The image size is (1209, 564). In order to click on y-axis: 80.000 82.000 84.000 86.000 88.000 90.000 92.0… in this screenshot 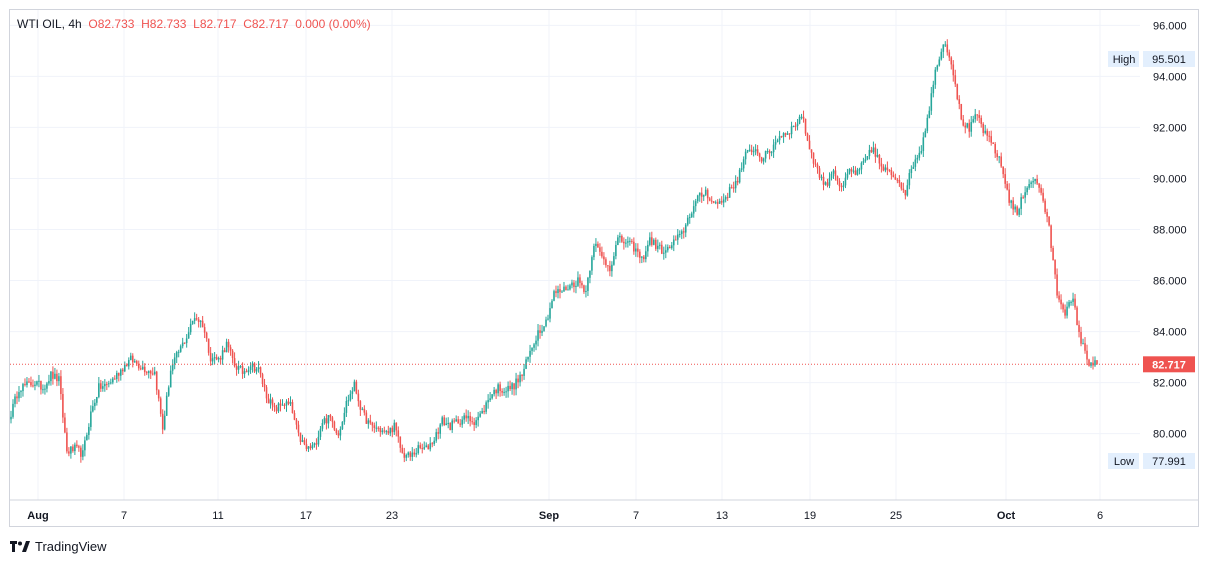, I will do `click(1170, 230)`.